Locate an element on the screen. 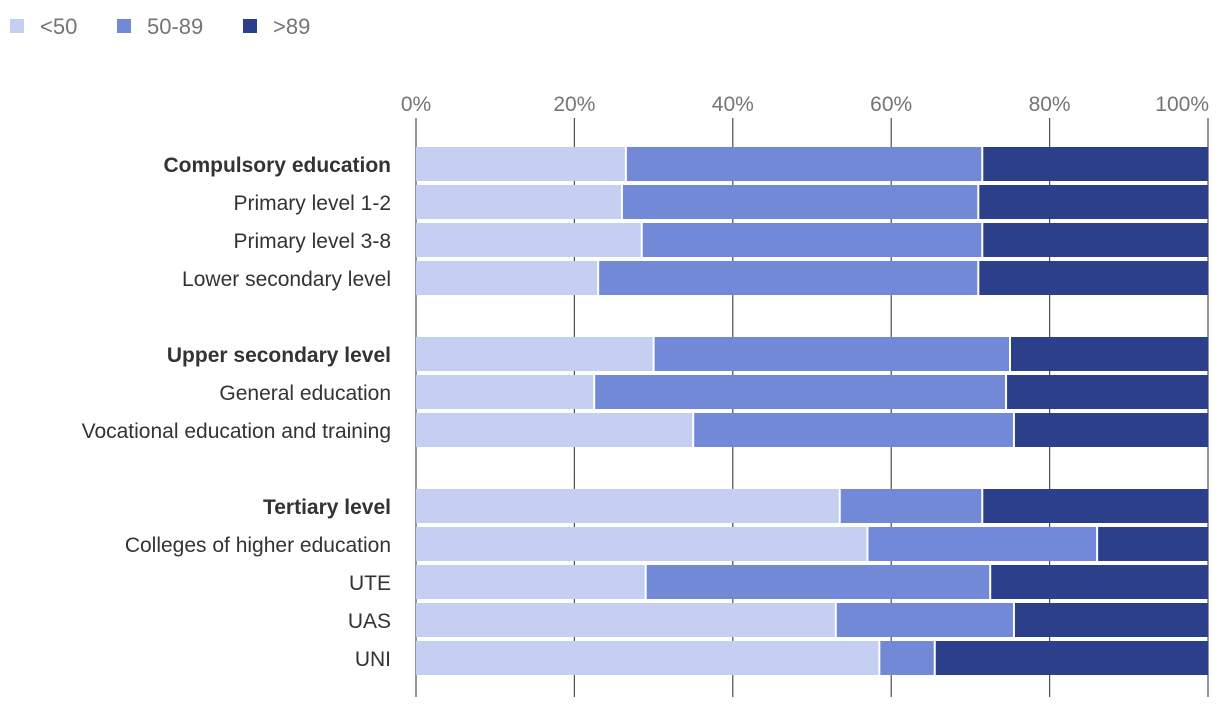 This screenshot has width=1220, height=708. chart-legend: <50 50-89 >89 is located at coordinates (160, 26).